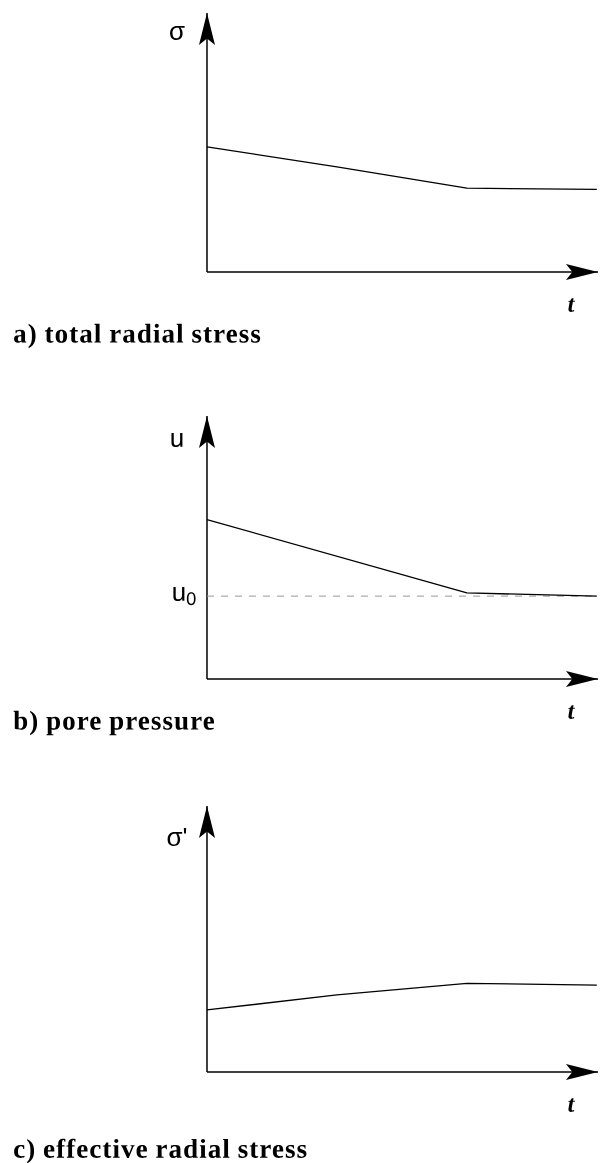 The width and height of the screenshot is (600, 1163). What do you see at coordinates (184, 596) in the screenshot?
I see `ref-line-label: u$_{0}$` at bounding box center [184, 596].